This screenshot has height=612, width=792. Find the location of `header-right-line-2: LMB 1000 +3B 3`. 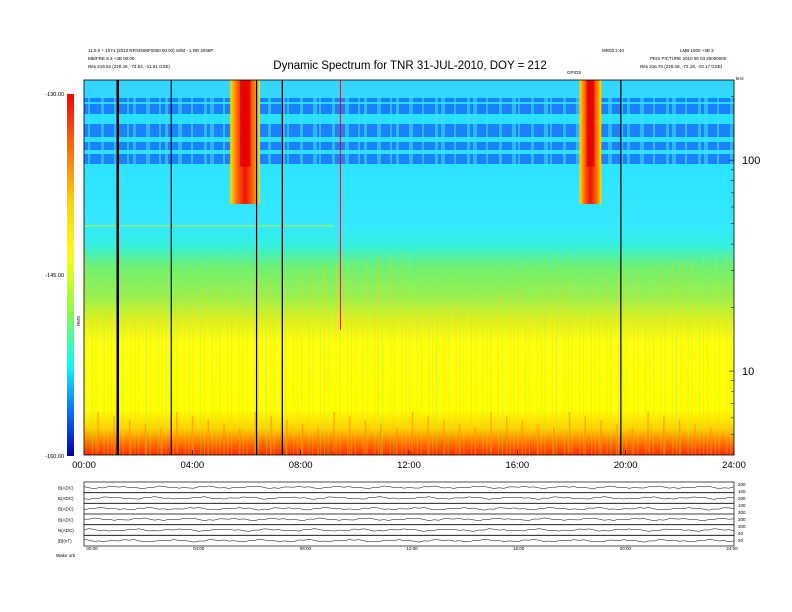

header-right-line-2: LMB 1000 +3B 3 is located at coordinates (697, 50).